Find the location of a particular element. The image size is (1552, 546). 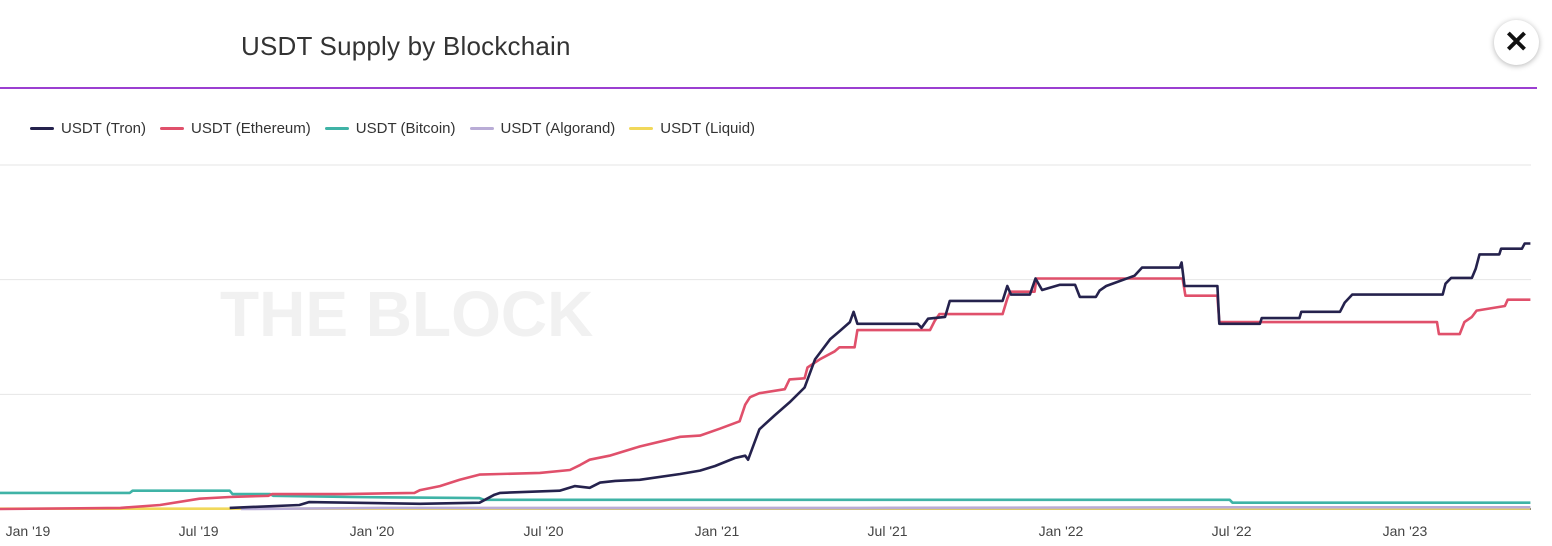

x-tick-label: Jul '20 is located at coordinates (544, 531).